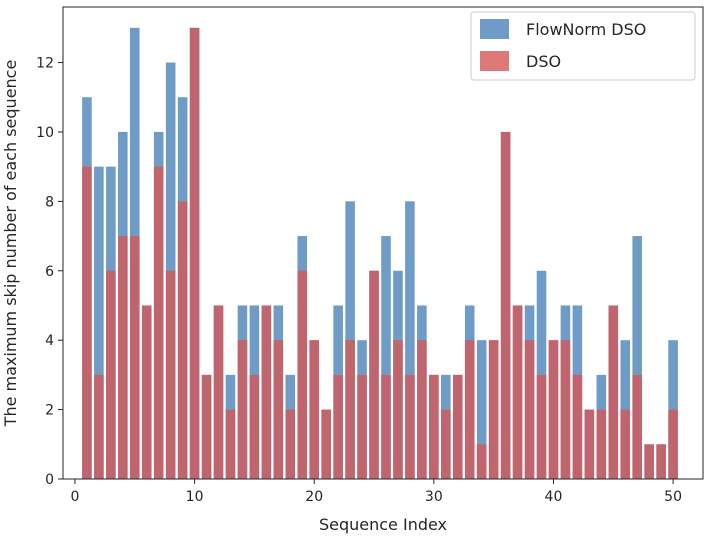  I want to click on y-axis-label: The maximum skip number of each sequence, so click(10, 244).